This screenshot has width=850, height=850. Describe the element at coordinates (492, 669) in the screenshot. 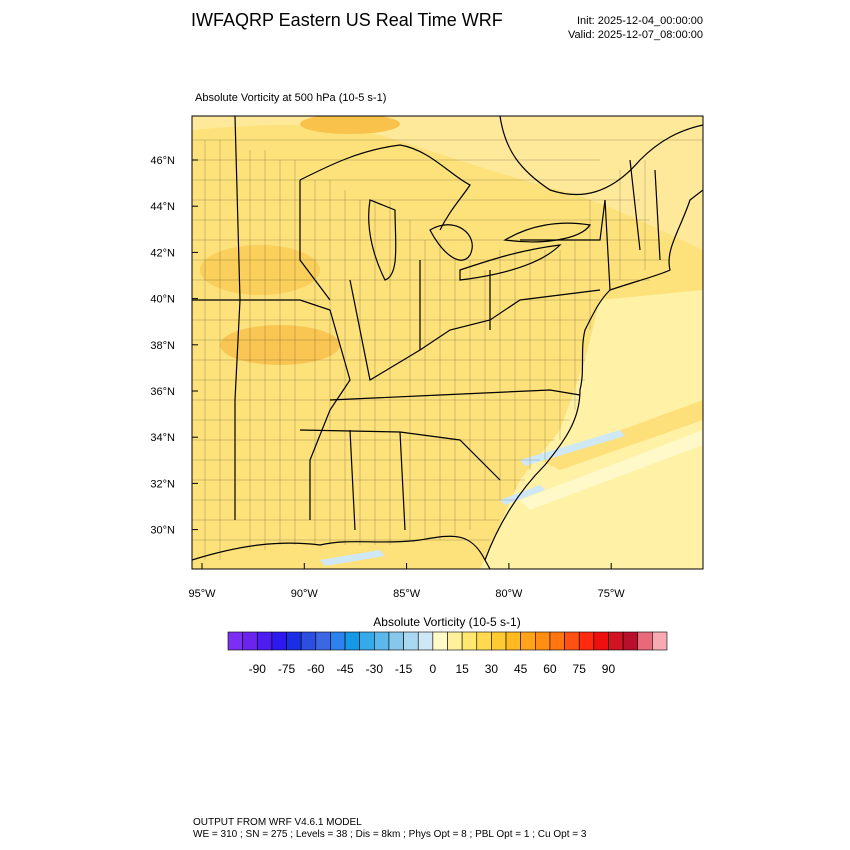

I see `colorbar-label: 30` at that location.